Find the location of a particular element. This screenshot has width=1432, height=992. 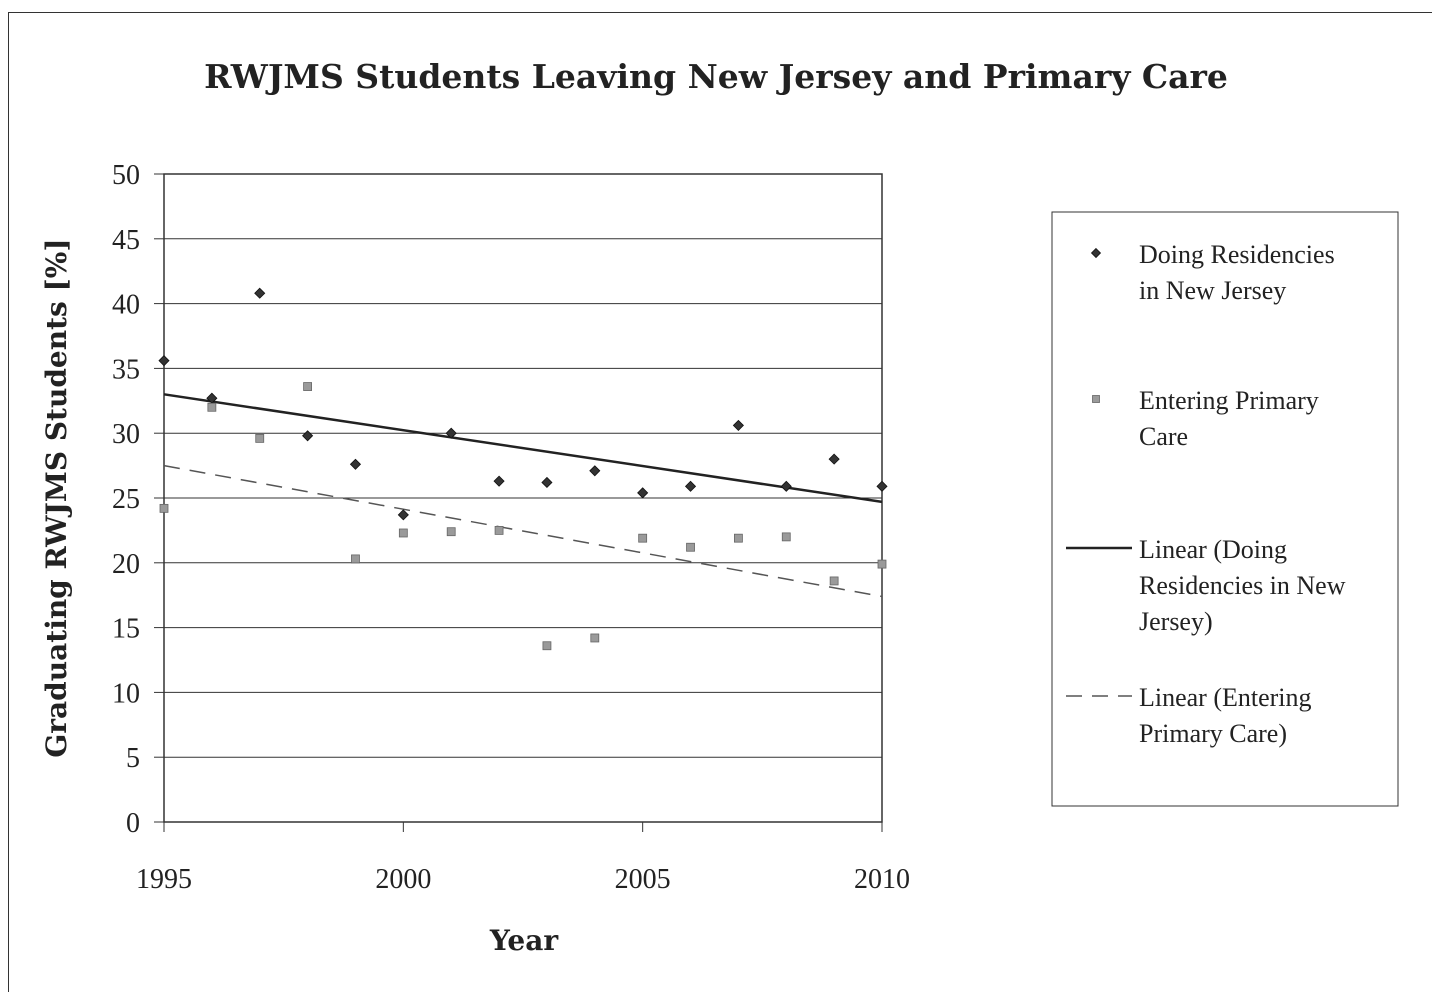

legend-label: Linear (Doing is located at coordinates (1213, 549).